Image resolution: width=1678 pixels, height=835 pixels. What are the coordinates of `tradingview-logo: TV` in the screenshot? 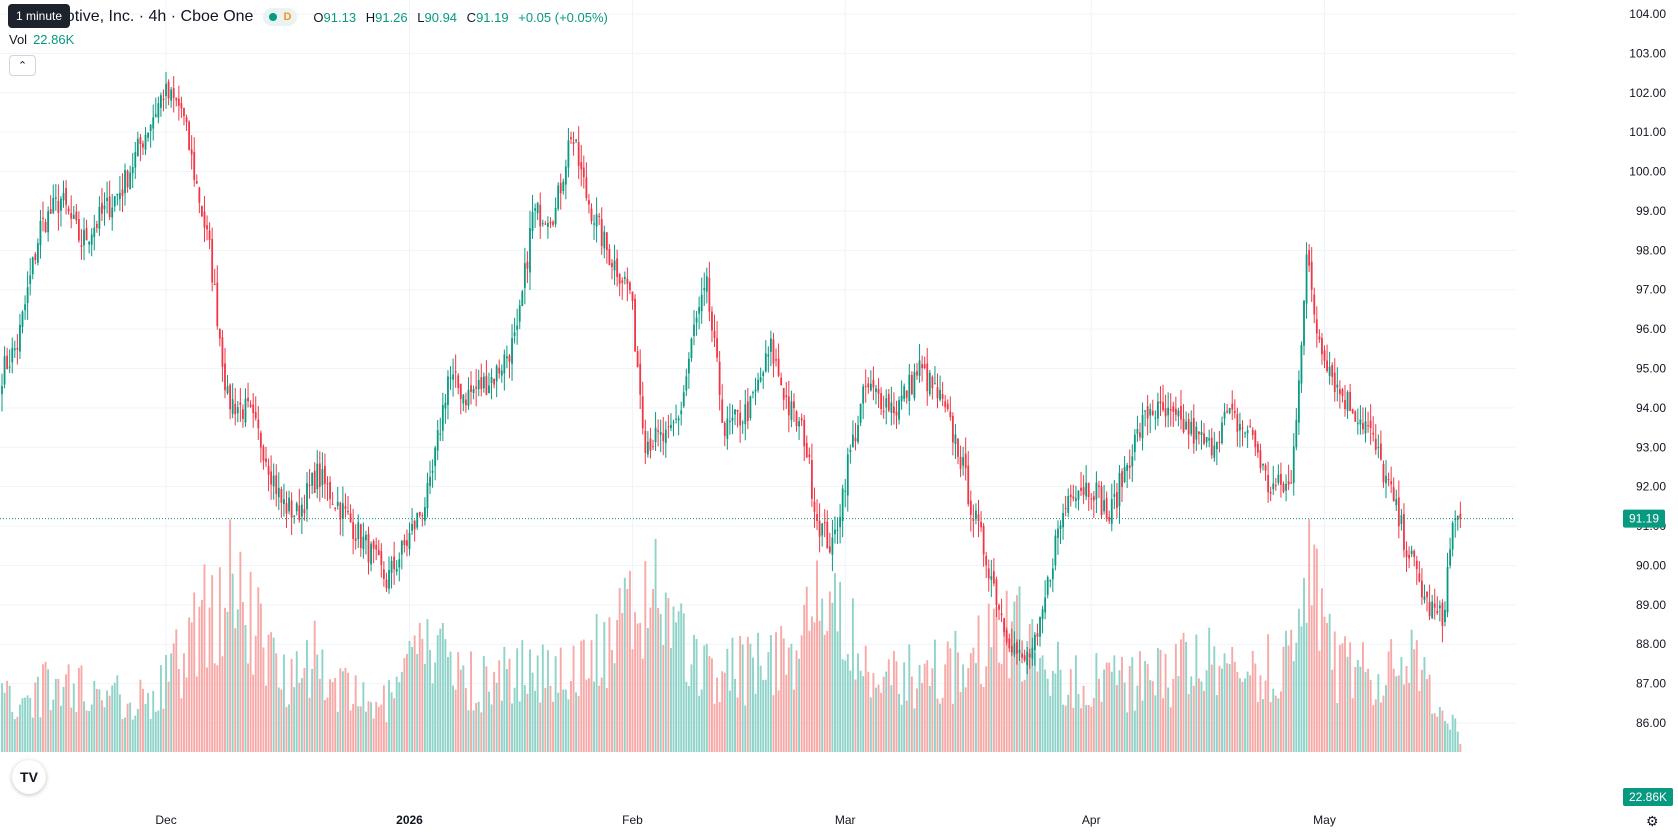 It's located at (29, 777).